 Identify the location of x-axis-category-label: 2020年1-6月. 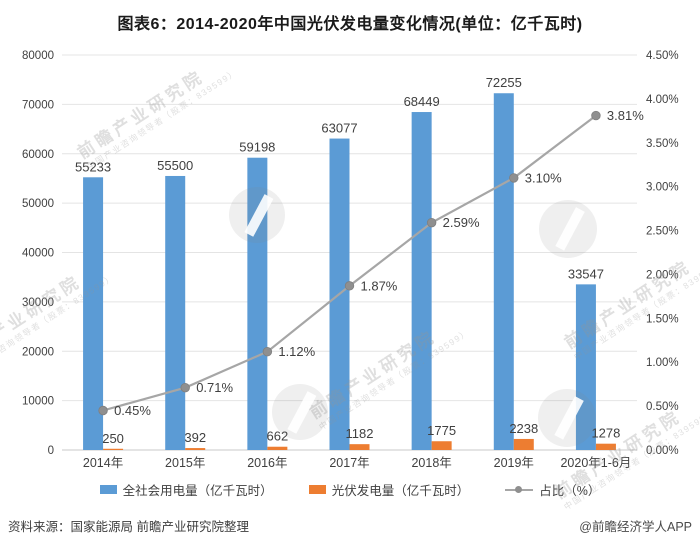
(595, 463).